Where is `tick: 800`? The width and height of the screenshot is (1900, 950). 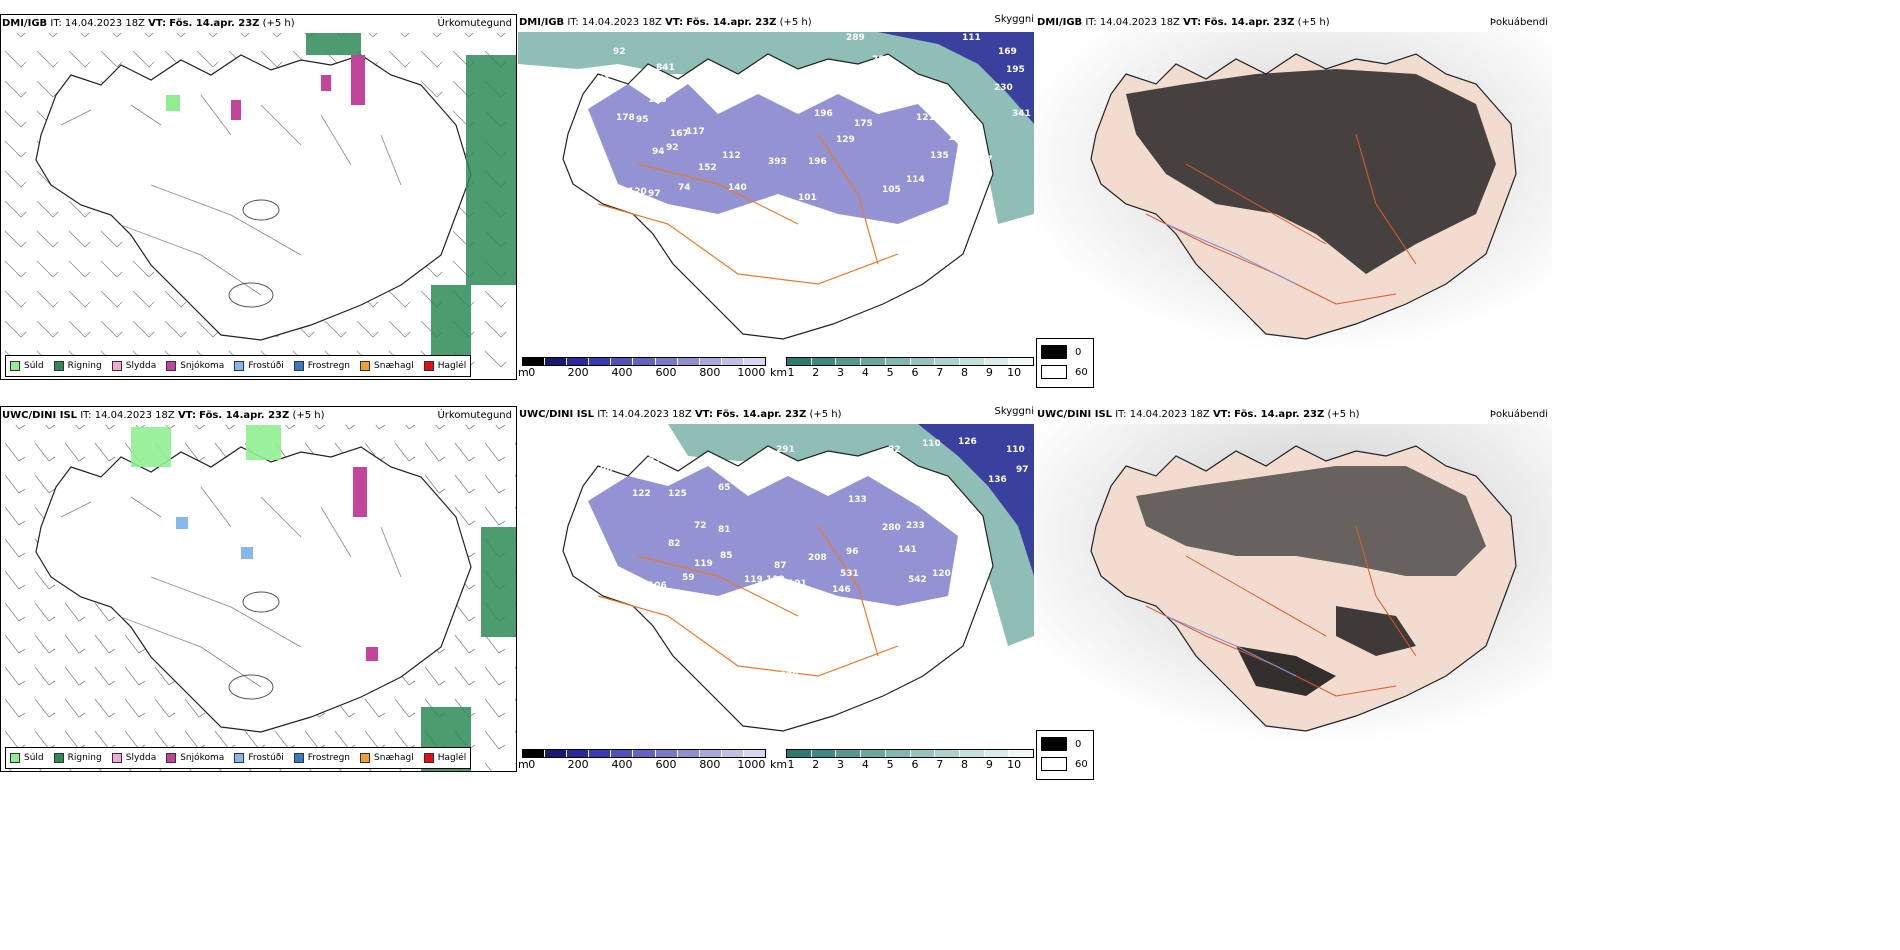 tick: 800 is located at coordinates (710, 764).